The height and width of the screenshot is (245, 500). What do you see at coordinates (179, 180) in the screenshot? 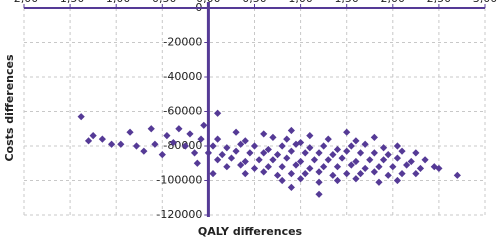
I see `y-tick-label: -100000` at bounding box center [179, 180].